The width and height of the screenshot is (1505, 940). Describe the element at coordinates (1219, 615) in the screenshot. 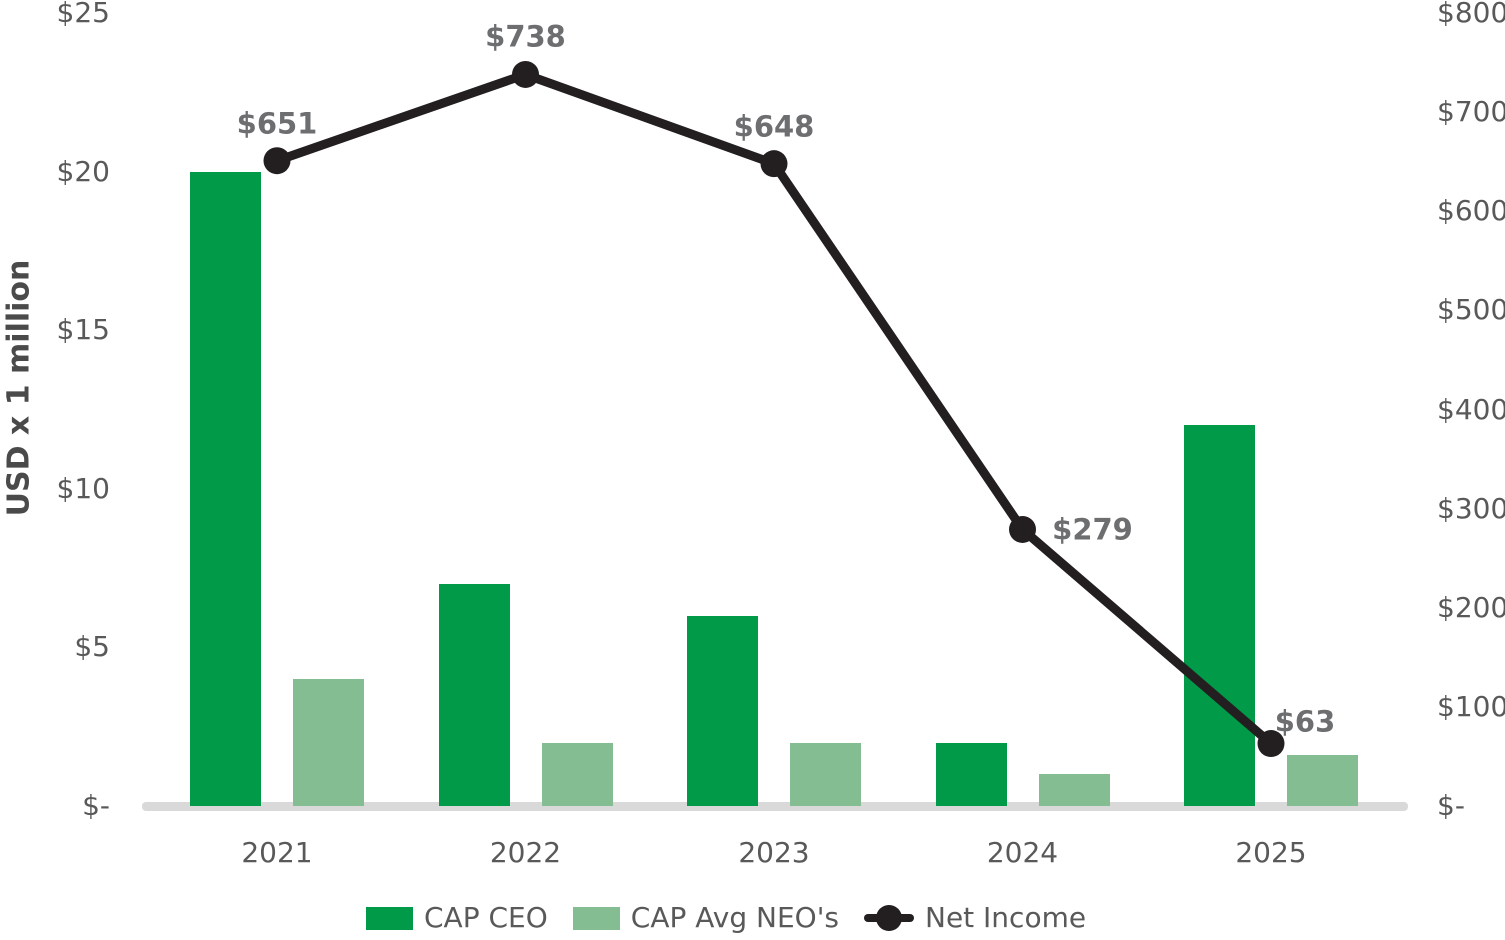

I see `bar-cap-ceo-2025` at that location.